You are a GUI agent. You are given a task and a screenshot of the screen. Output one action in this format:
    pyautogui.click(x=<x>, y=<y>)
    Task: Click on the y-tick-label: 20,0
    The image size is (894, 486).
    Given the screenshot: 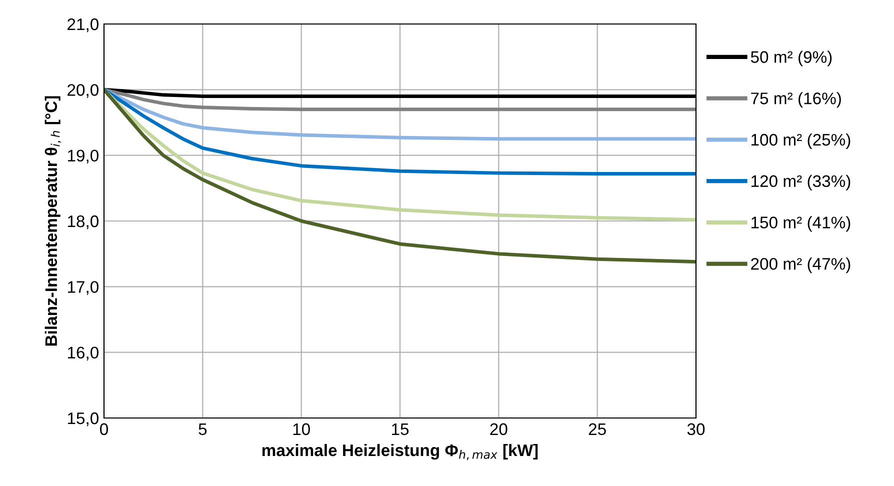 What is the action you would take?
    pyautogui.click(x=83, y=91)
    